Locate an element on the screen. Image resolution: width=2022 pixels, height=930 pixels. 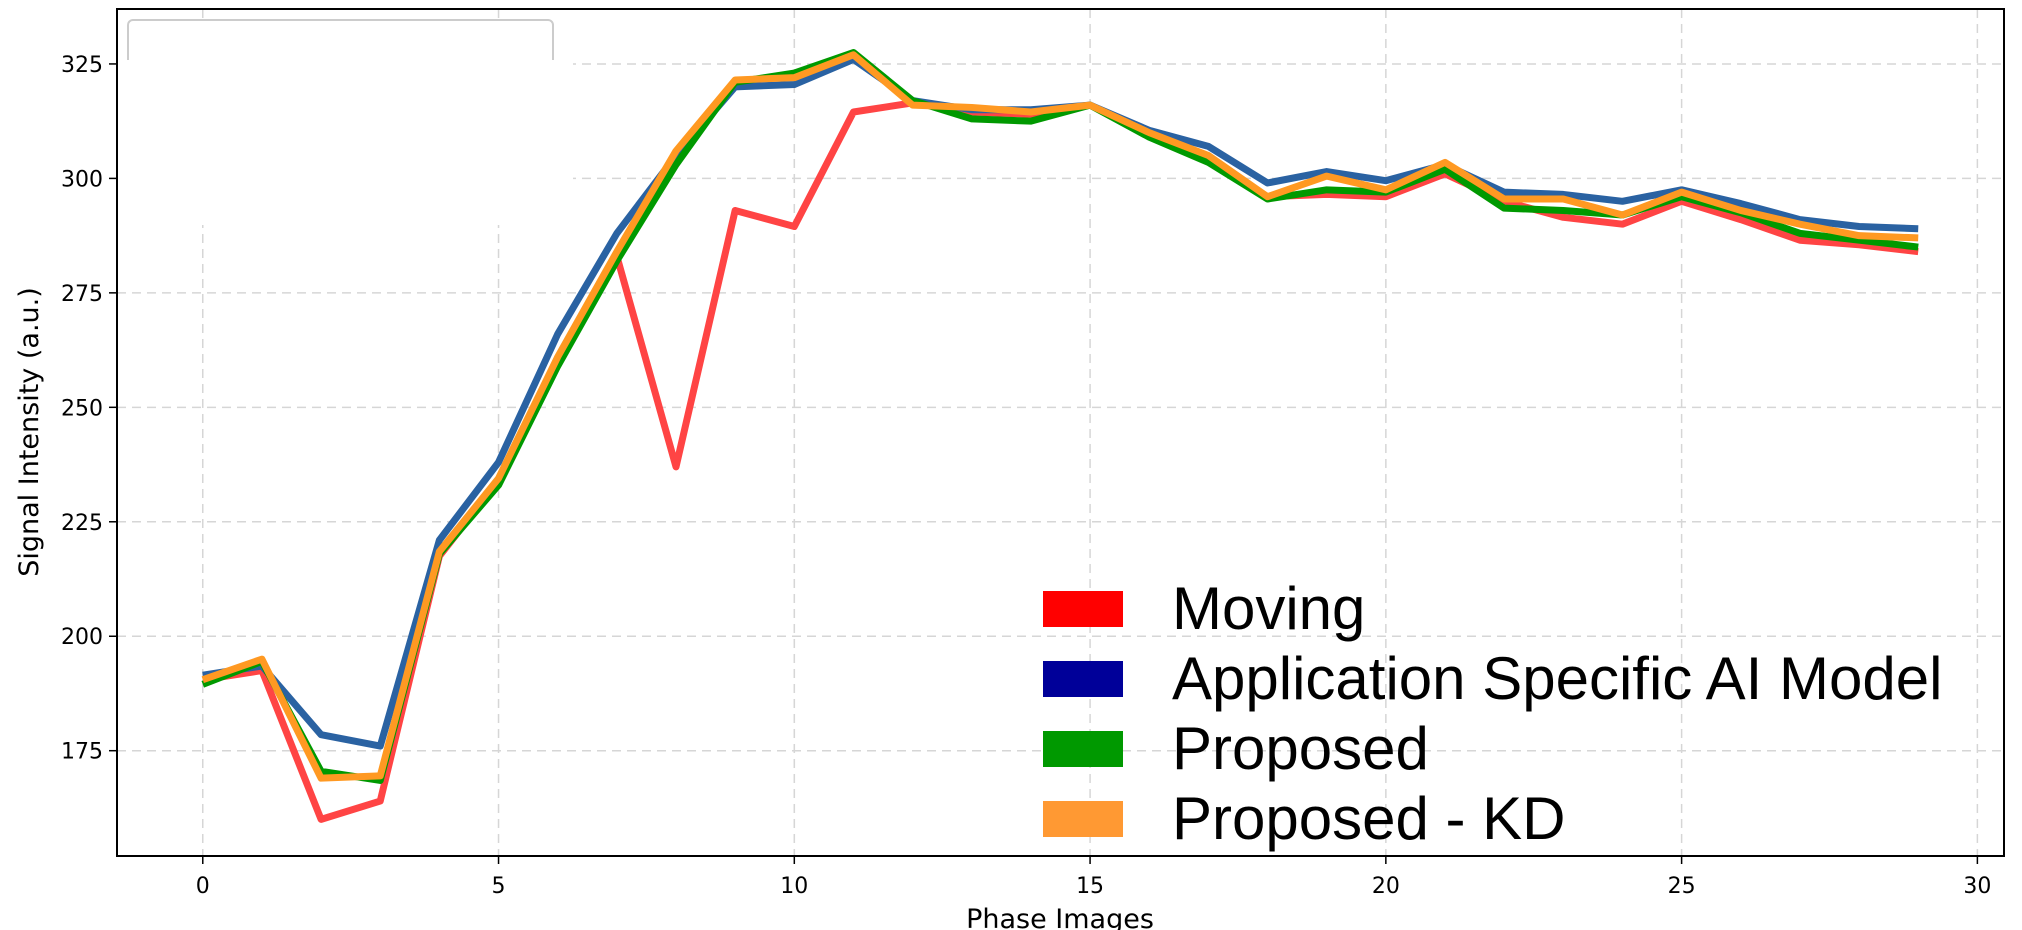
y-tick-label: 225 is located at coordinates (82, 523).